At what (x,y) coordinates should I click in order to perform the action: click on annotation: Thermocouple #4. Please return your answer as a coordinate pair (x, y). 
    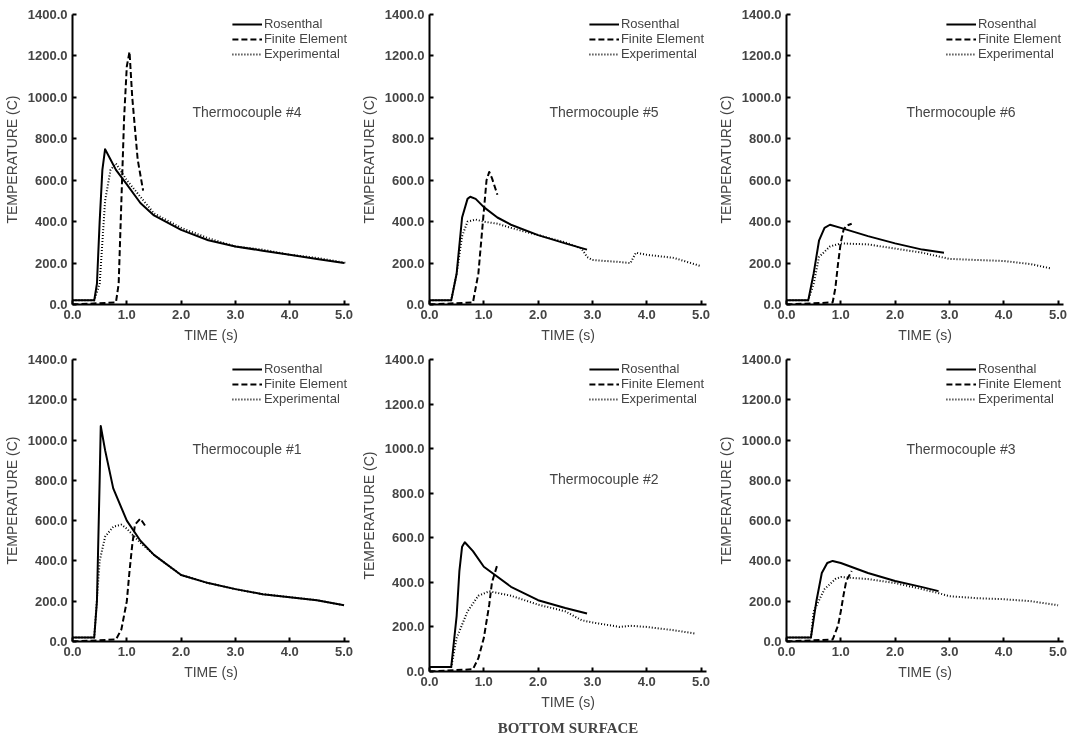
    Looking at the image, I should click on (247, 111).